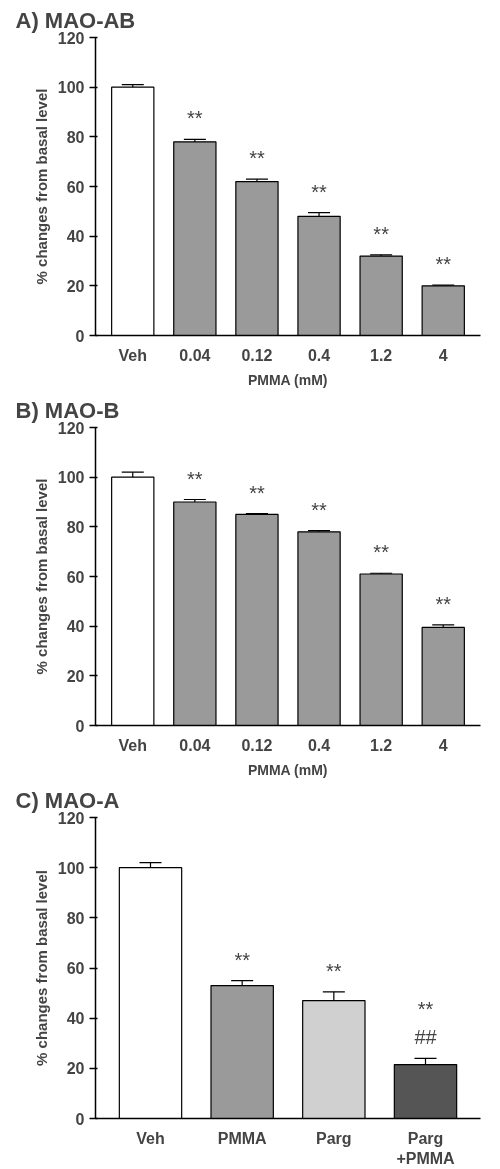 This screenshot has width=500, height=1169. I want to click on data-label: ** ##, so click(426, 1023).